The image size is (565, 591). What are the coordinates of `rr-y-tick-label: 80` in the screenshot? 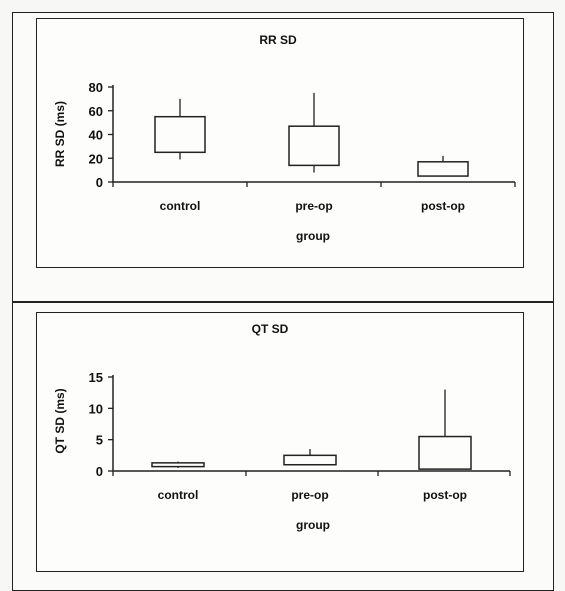 It's located at (96, 87).